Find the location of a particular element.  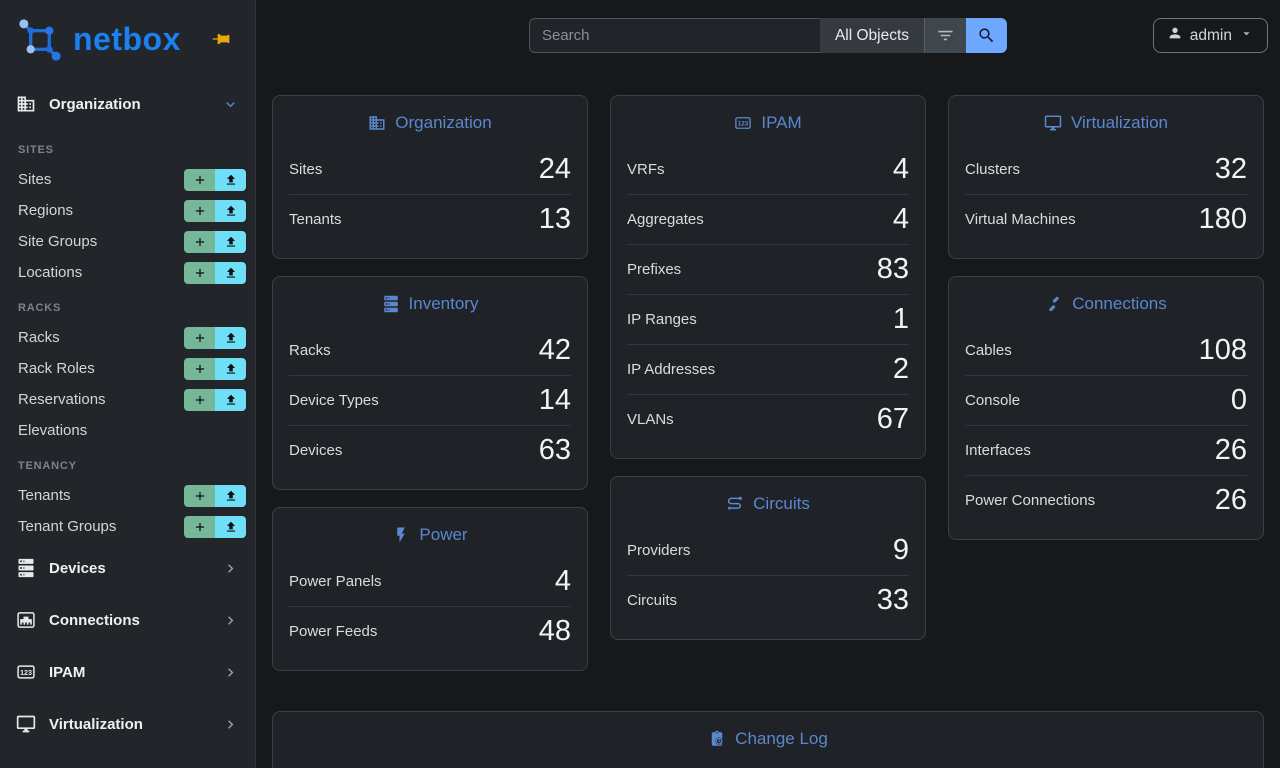

stat-row: Device Types 14 is located at coordinates (430, 400).